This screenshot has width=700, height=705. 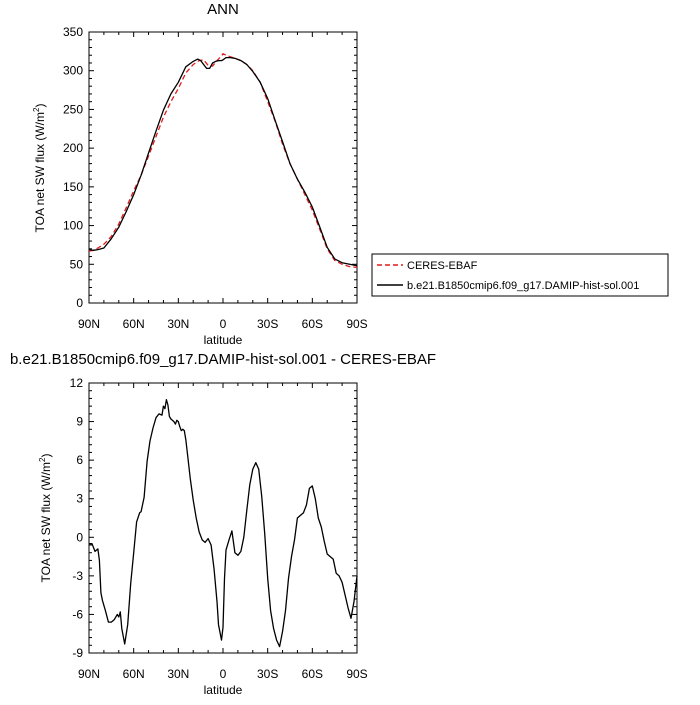 What do you see at coordinates (79, 303) in the screenshot?
I see `top-y-tick-label: 0` at bounding box center [79, 303].